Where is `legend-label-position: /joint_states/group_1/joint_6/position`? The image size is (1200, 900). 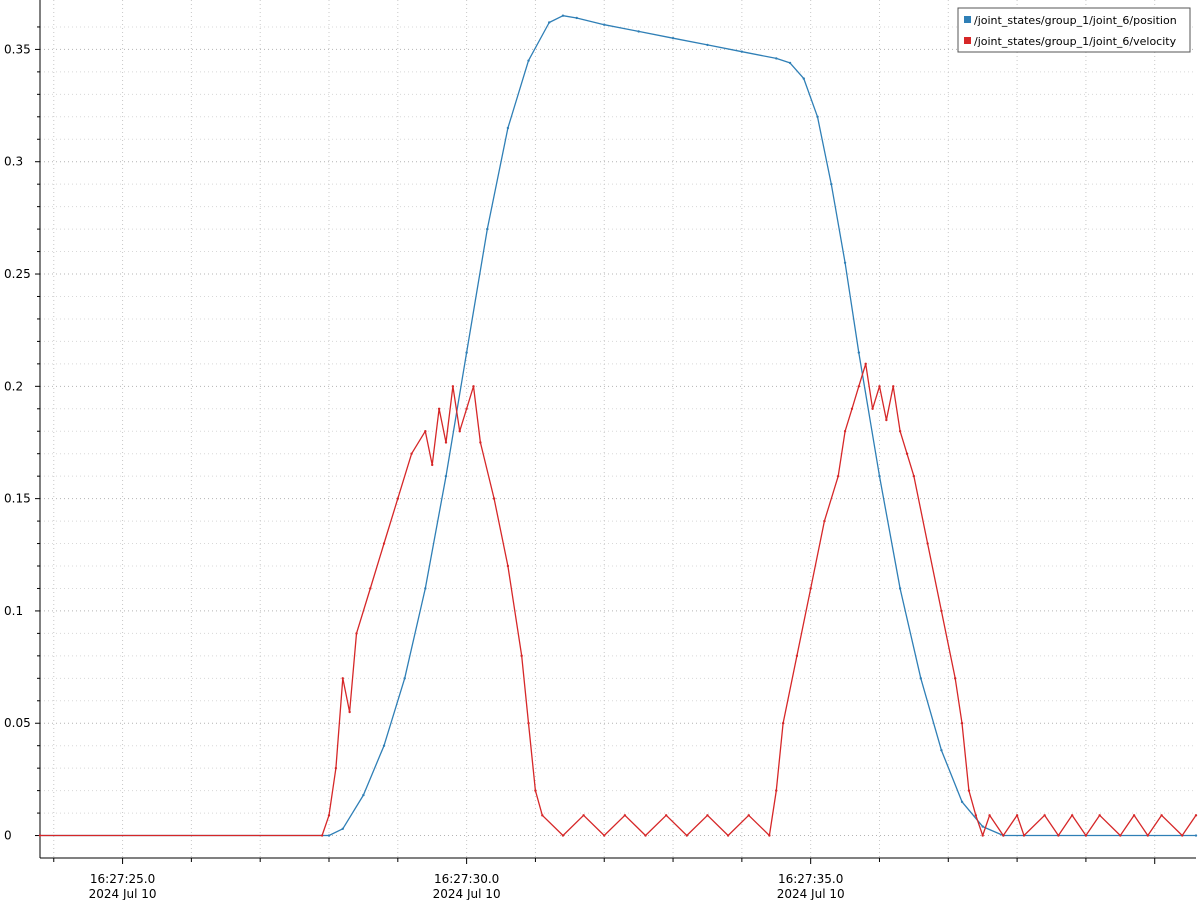 legend-label-position: /joint_states/group_1/joint_6/position is located at coordinates (1075, 20).